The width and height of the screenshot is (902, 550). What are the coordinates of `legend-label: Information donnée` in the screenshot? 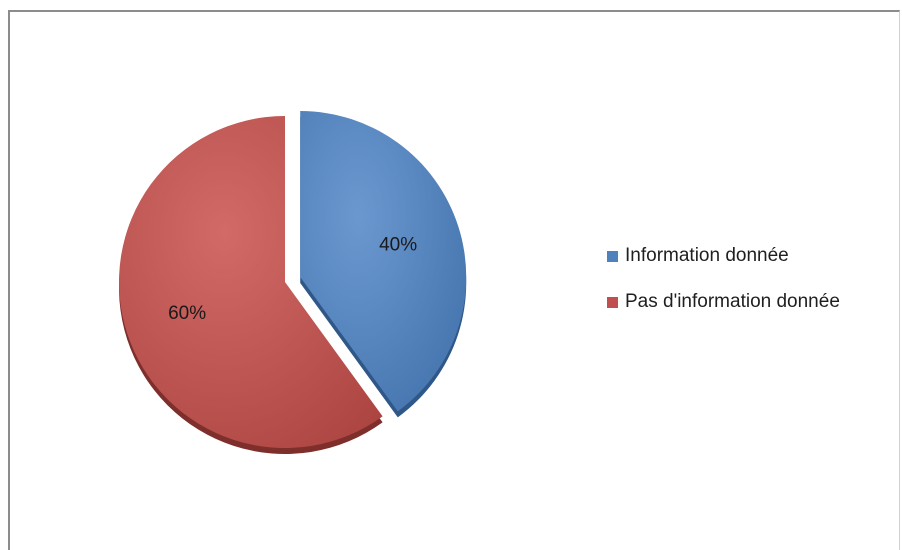 It's located at (707, 255).